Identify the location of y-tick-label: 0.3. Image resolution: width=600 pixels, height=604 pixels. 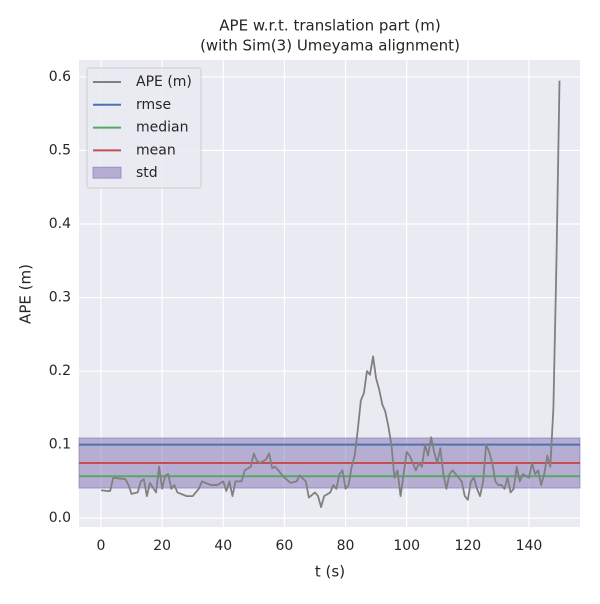
(60, 298).